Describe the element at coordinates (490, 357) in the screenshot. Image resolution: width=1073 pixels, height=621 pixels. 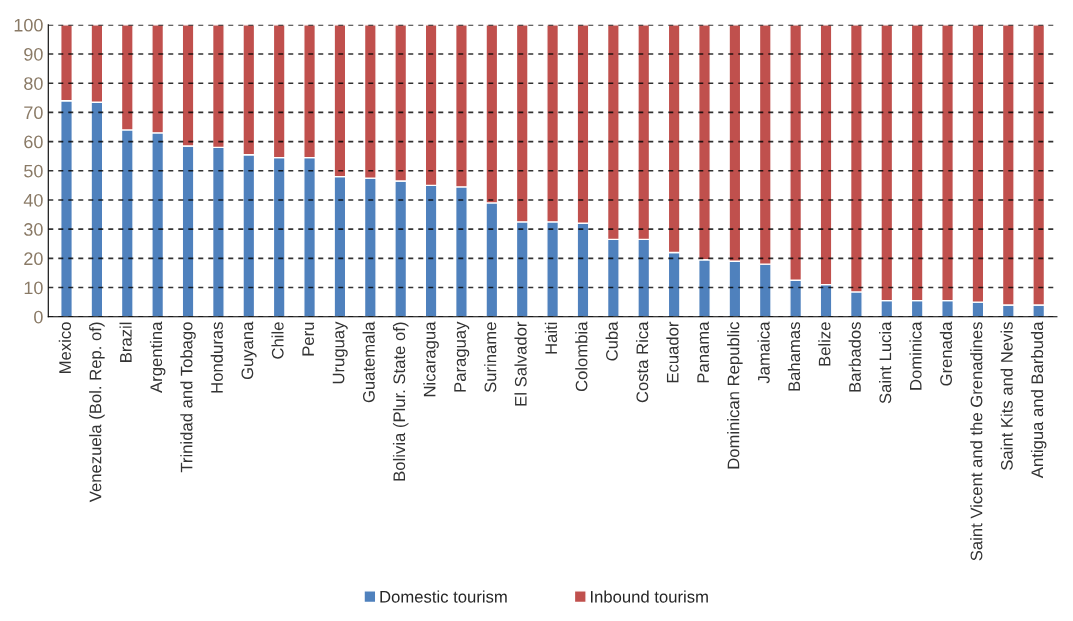
I see `x-tick-label: Suriname` at that location.